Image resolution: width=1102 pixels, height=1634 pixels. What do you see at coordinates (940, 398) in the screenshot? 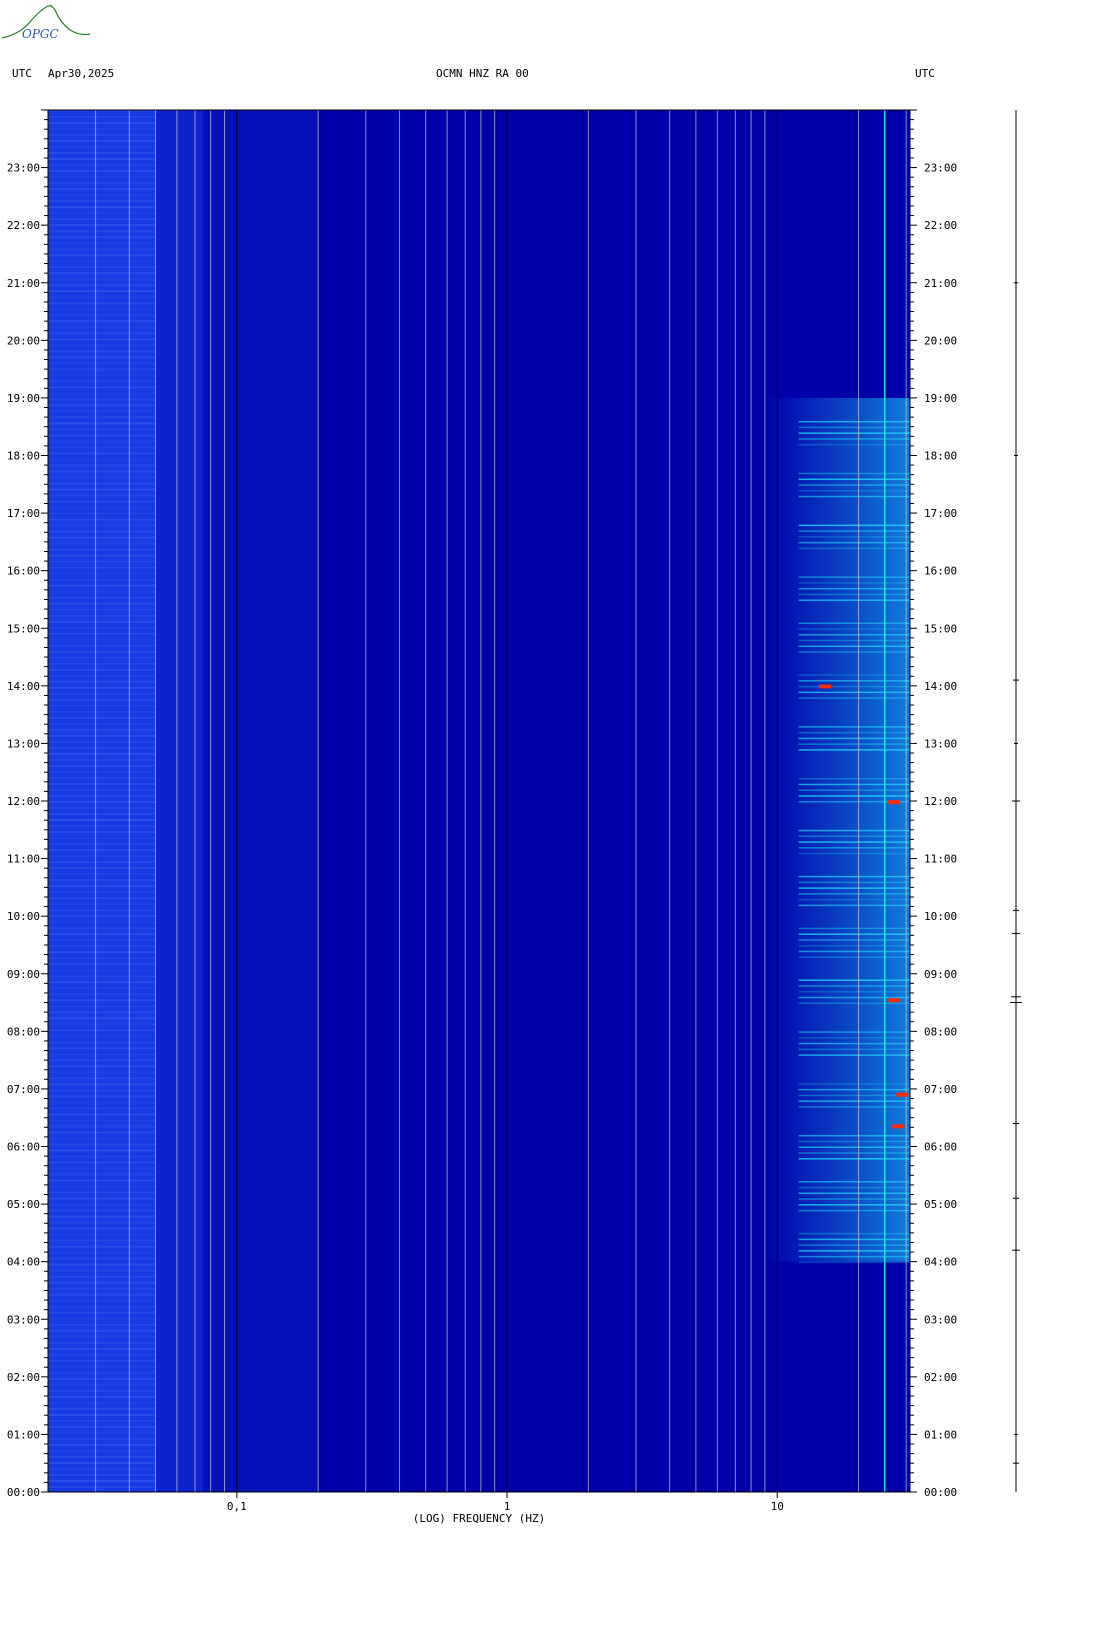
I see `y-tick-label-right: 19:00` at bounding box center [940, 398].